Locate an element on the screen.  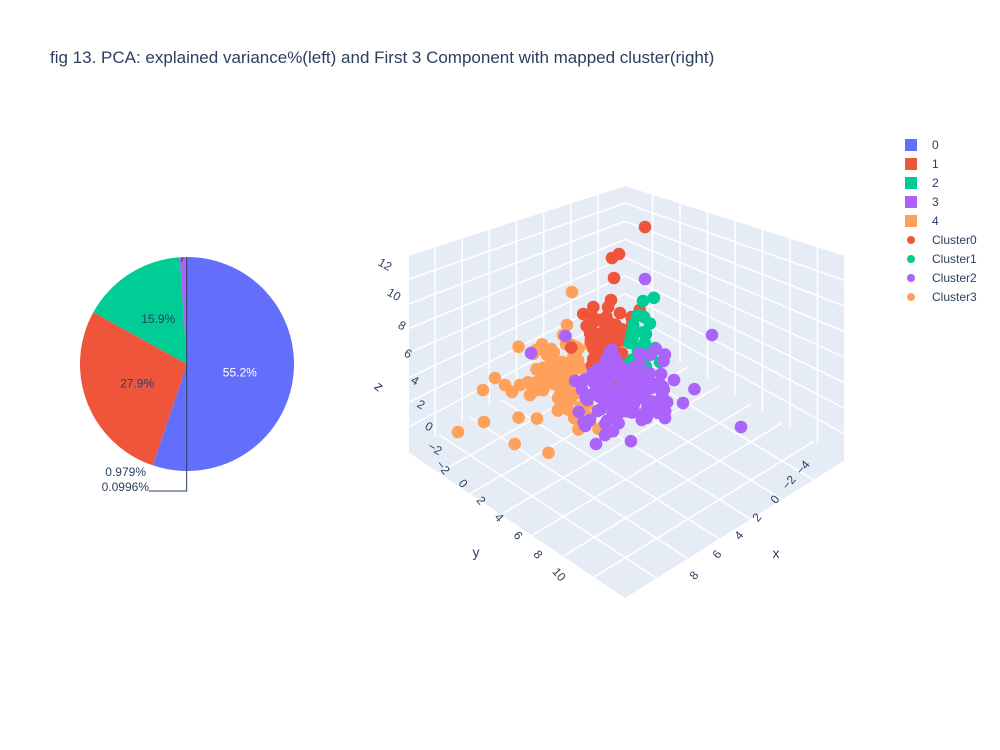
legend-item-4: 4 is located at coordinates (922, 221).